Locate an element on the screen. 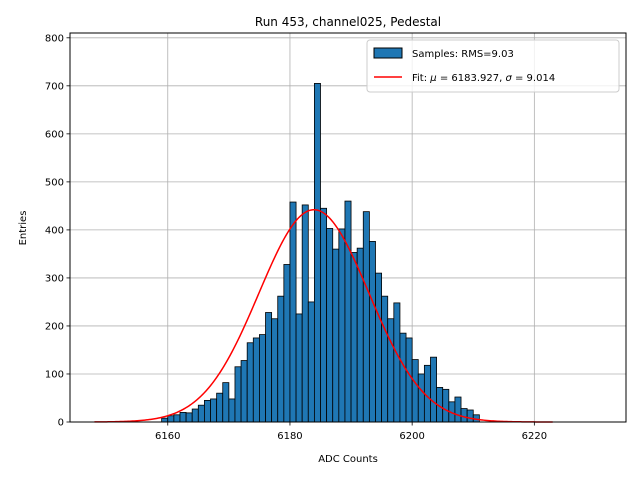  y-tick-label: 200 is located at coordinates (54, 326).